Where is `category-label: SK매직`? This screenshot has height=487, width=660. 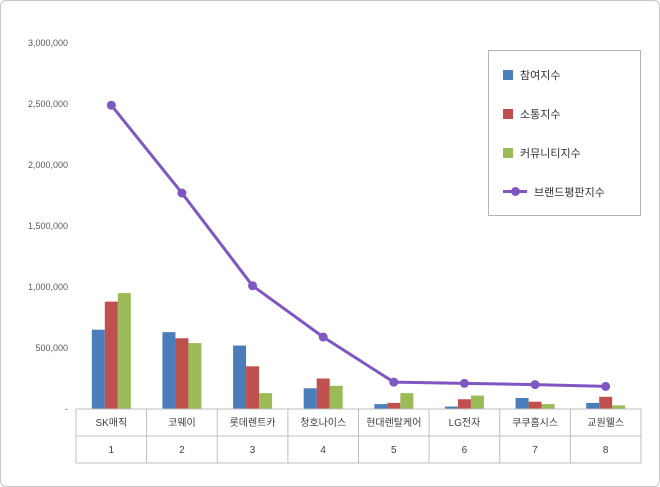
category-label: SK매직 is located at coordinates (111, 423).